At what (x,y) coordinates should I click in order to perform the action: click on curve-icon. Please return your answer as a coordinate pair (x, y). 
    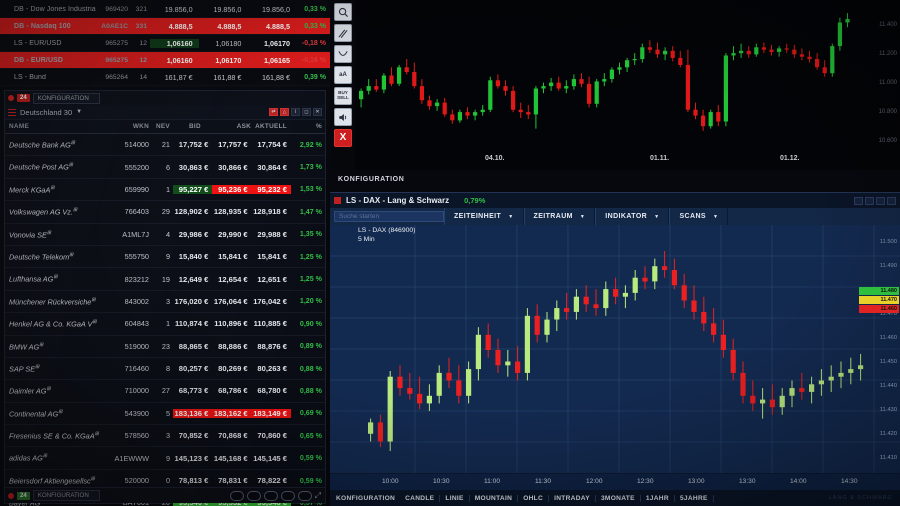
    Looking at the image, I should click on (343, 54).